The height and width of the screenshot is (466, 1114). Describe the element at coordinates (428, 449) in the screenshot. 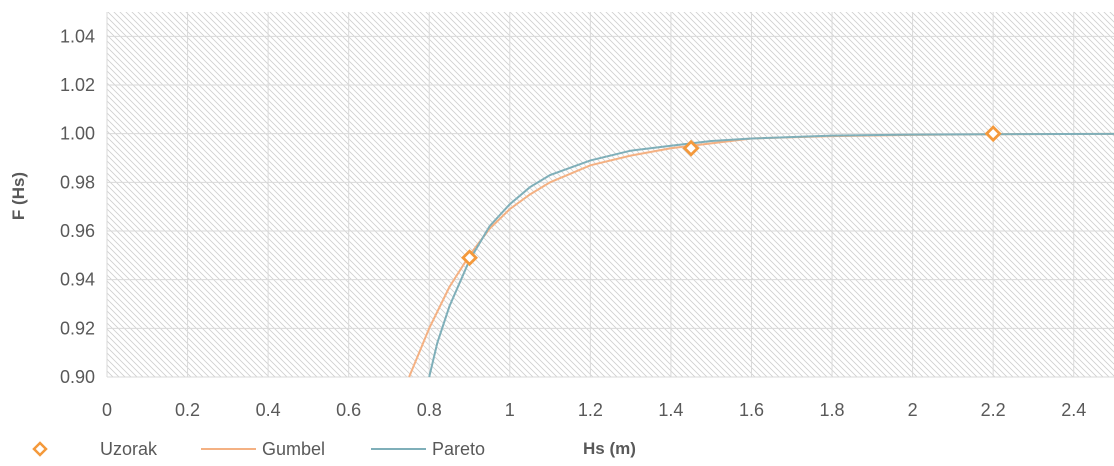

I see `legend-item-pareto: Pareto` at that location.